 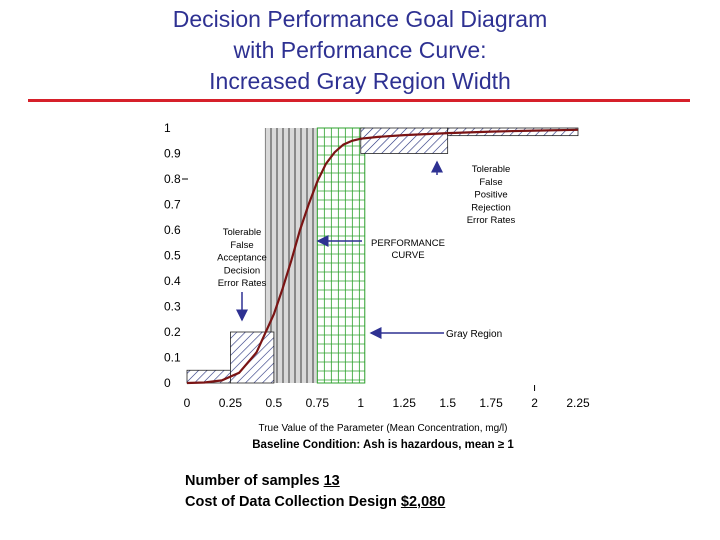 I want to click on x-tick-label: 0.5, so click(x=274, y=403).